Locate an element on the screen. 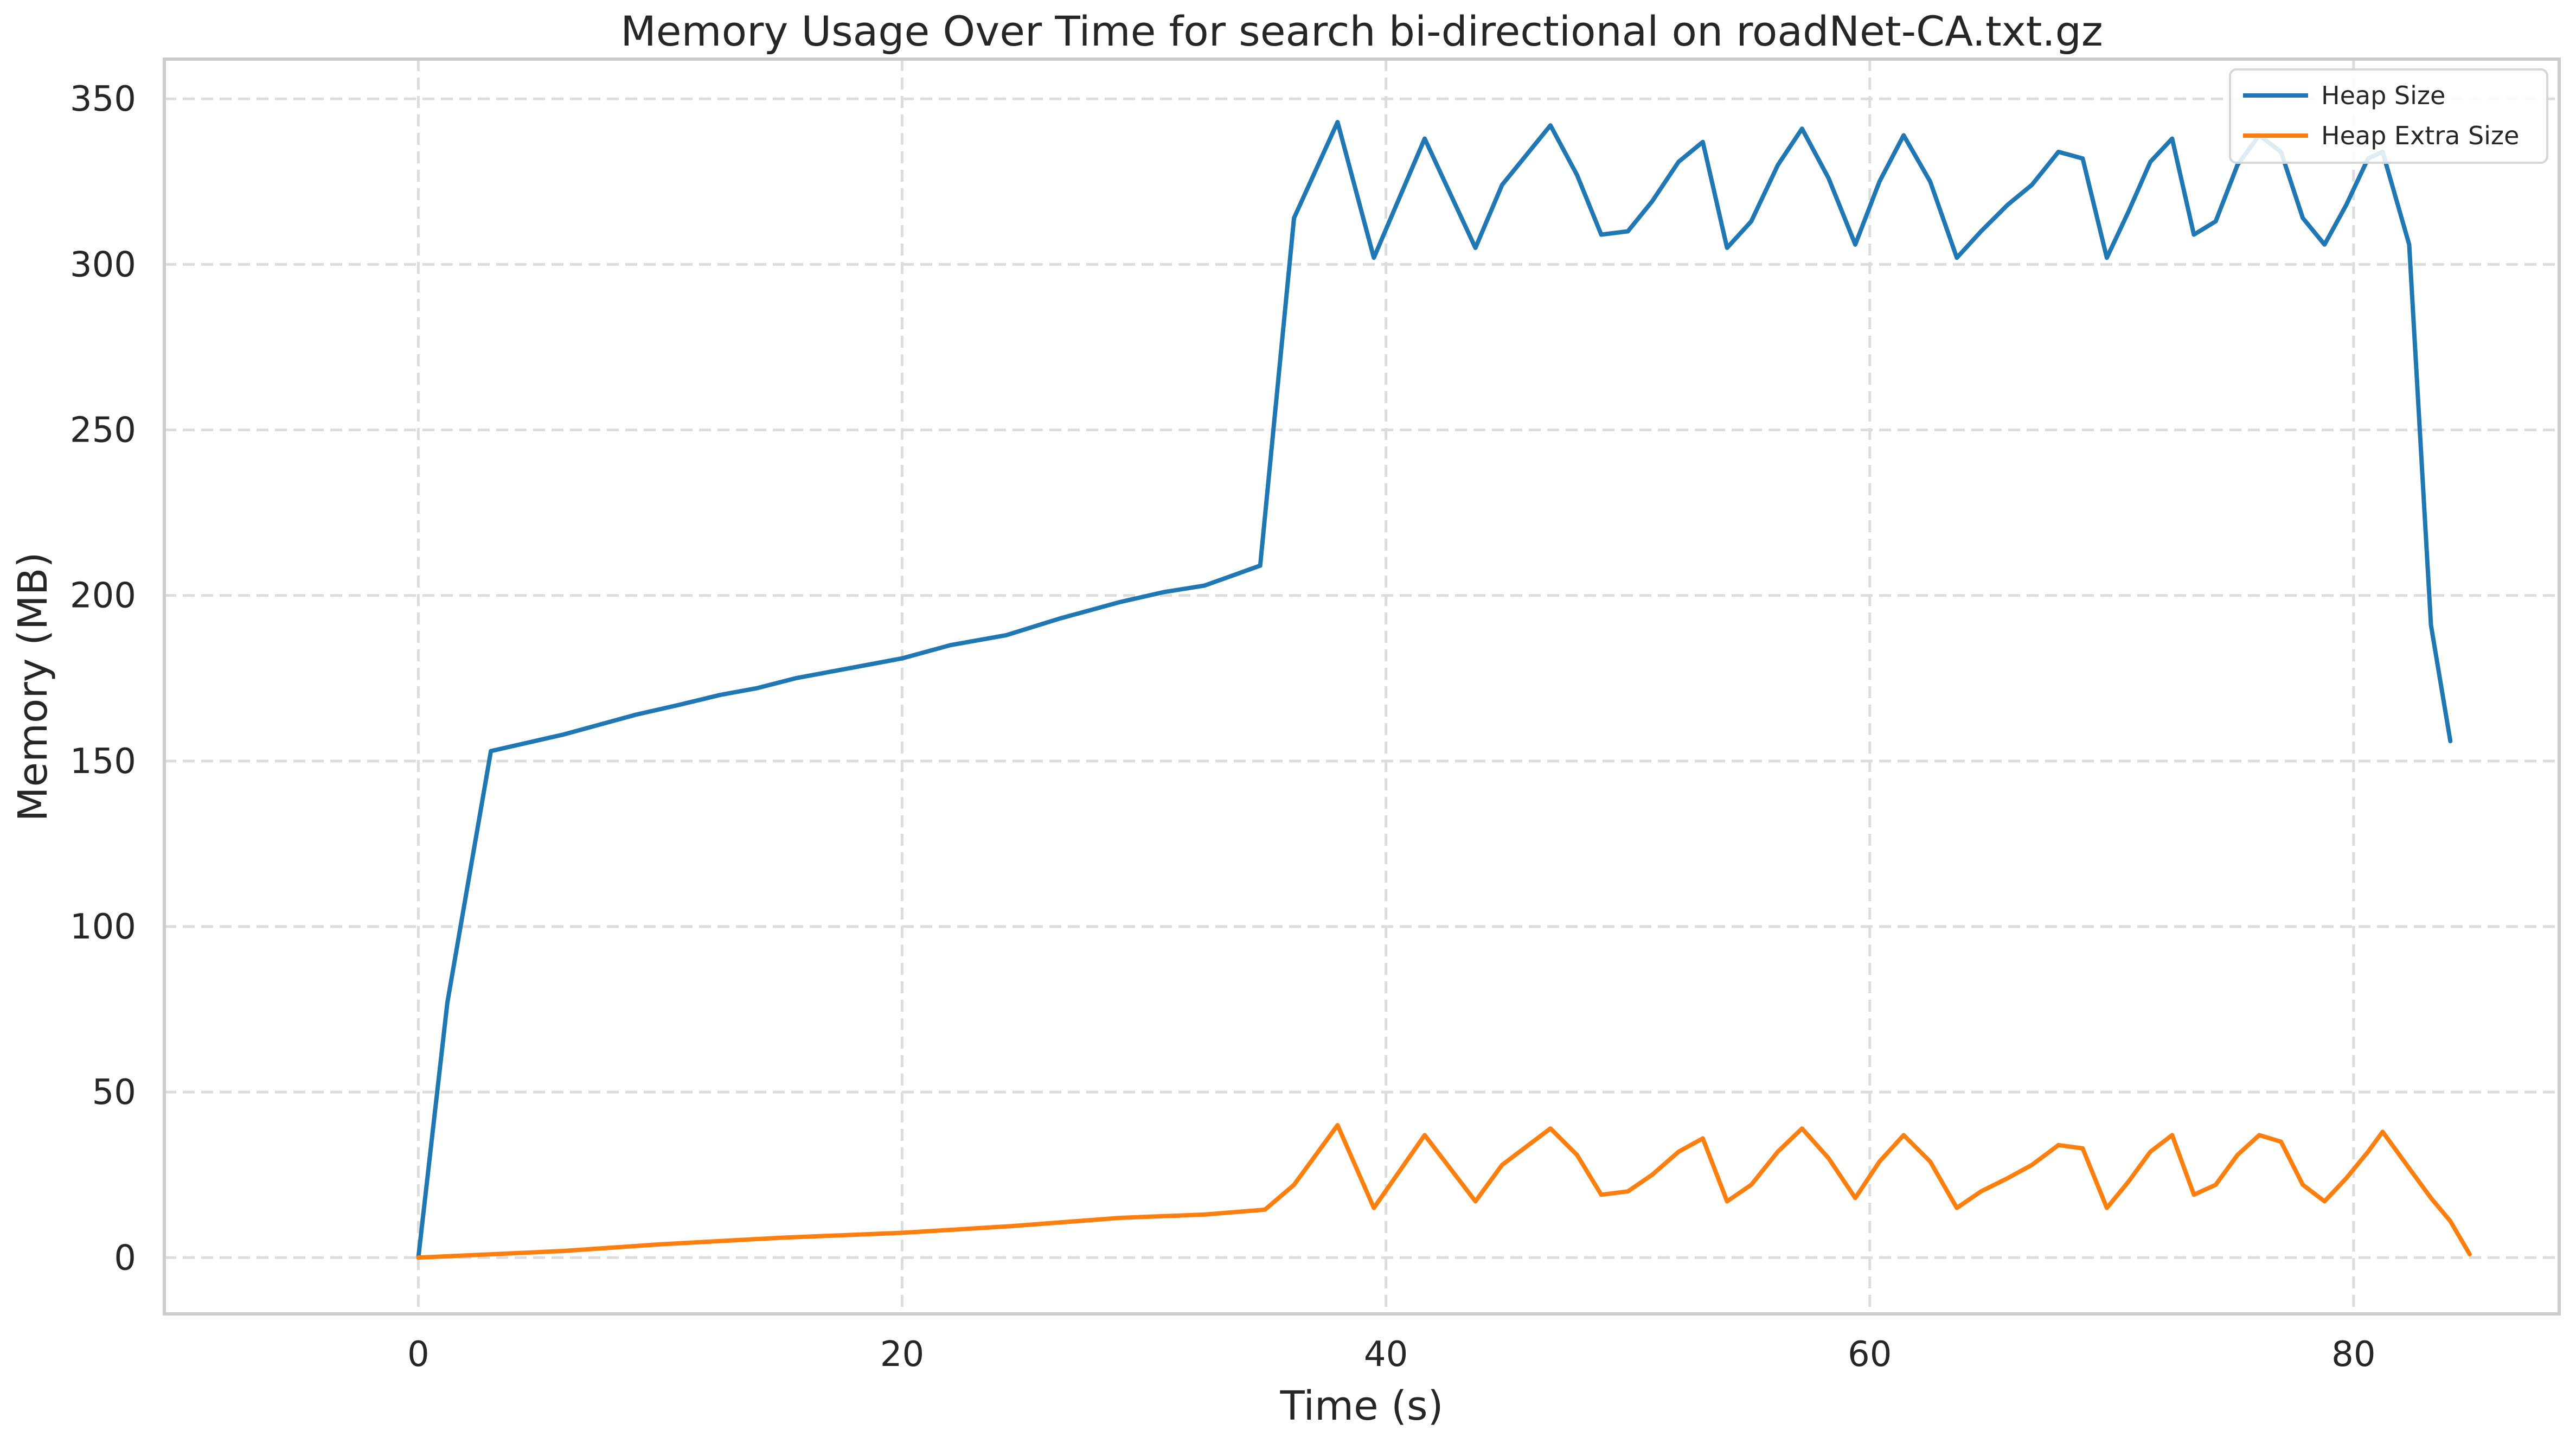  series-line-heap-extra-size is located at coordinates (1444, 1191).